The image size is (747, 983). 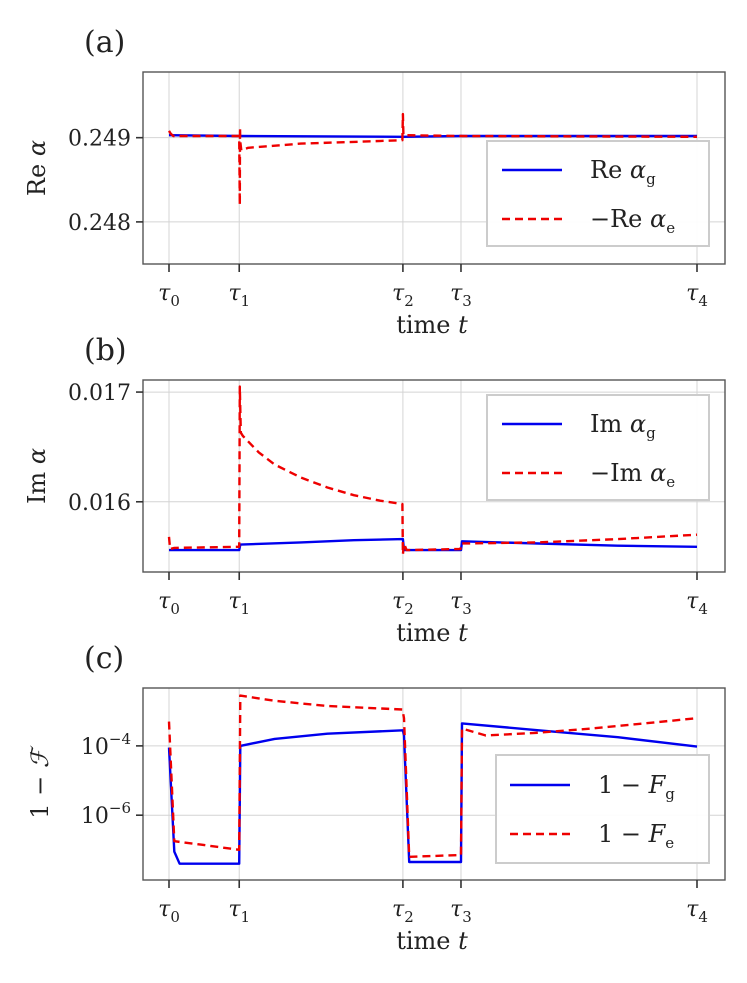 What do you see at coordinates (623, 172) in the screenshot?
I see `legend-label-re-g: Re αg` at bounding box center [623, 172].